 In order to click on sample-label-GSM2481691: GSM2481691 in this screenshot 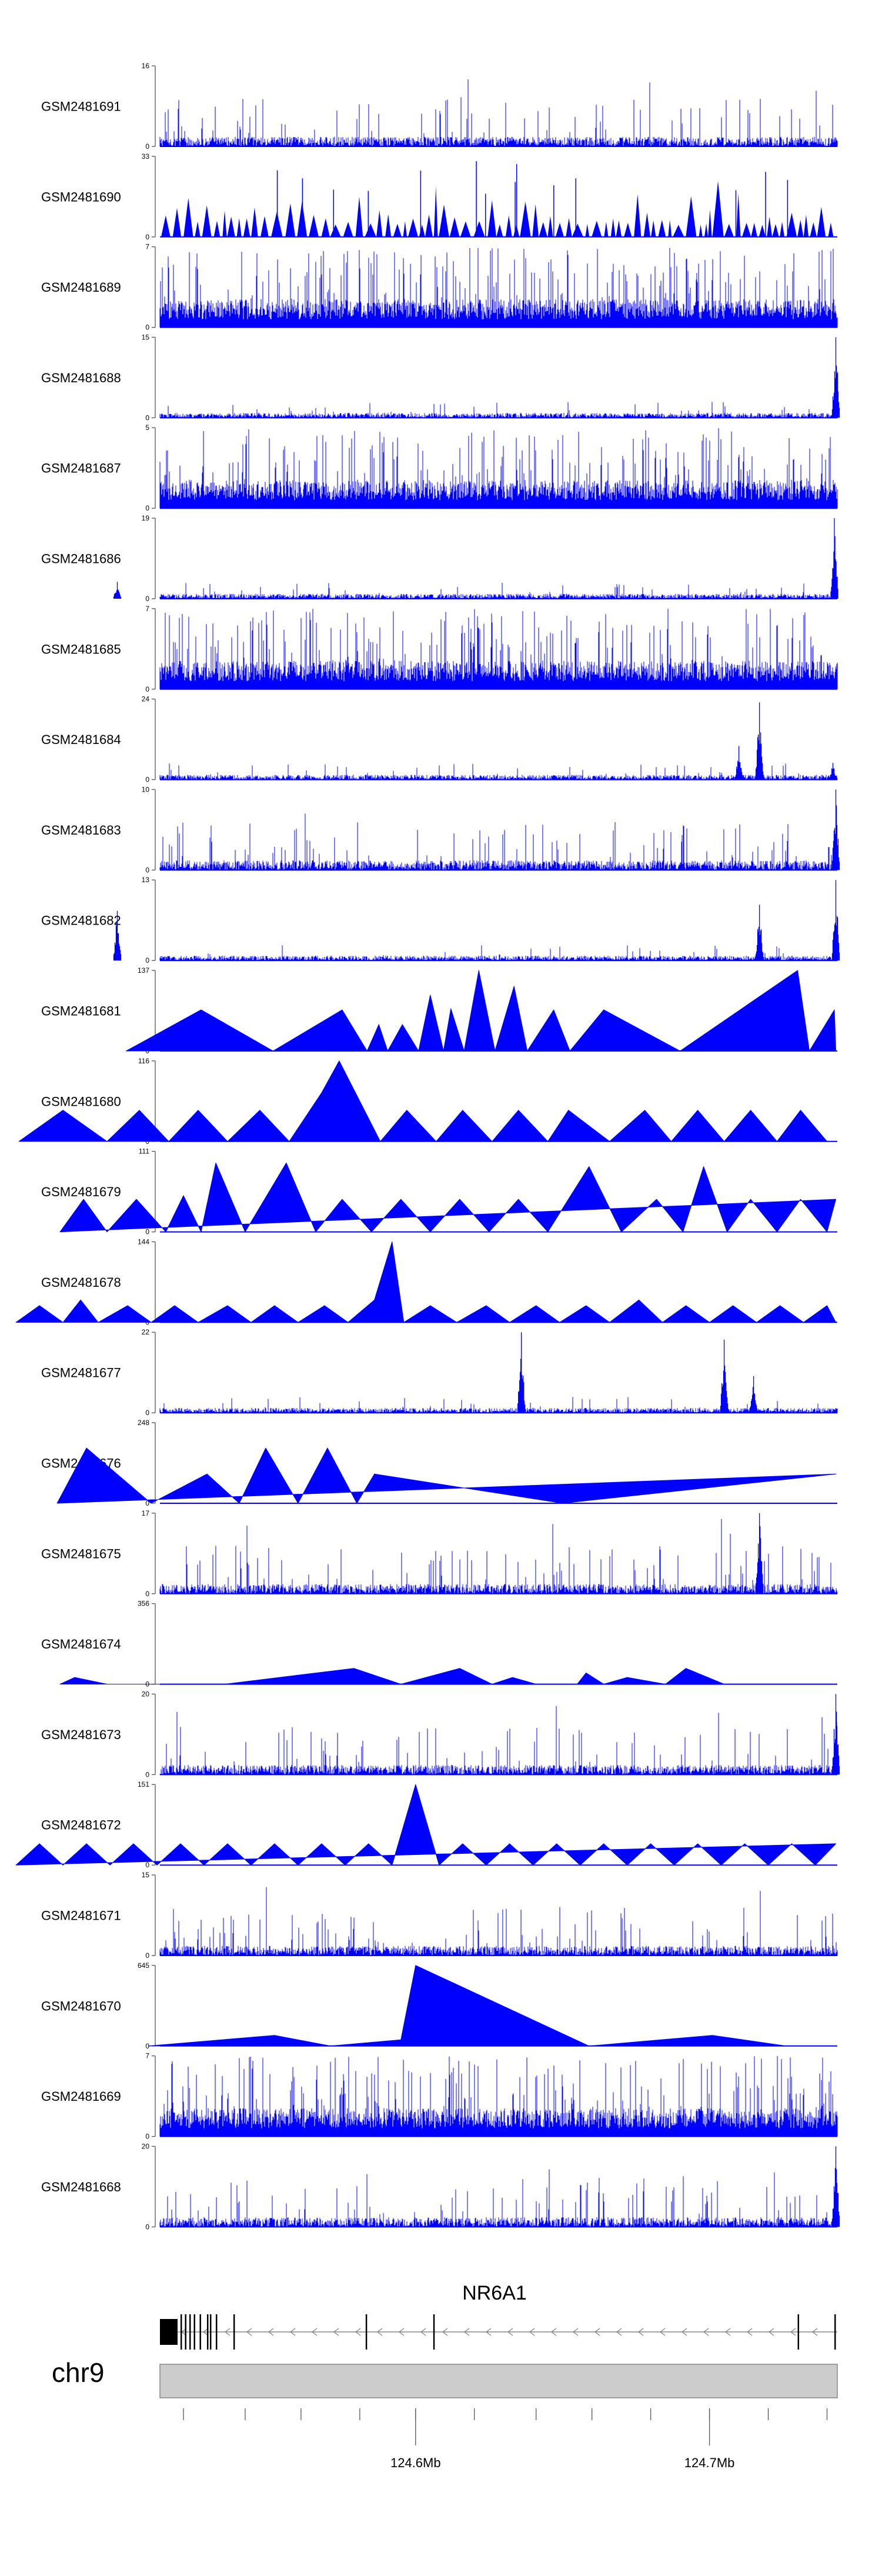, I will do `click(81, 106)`.